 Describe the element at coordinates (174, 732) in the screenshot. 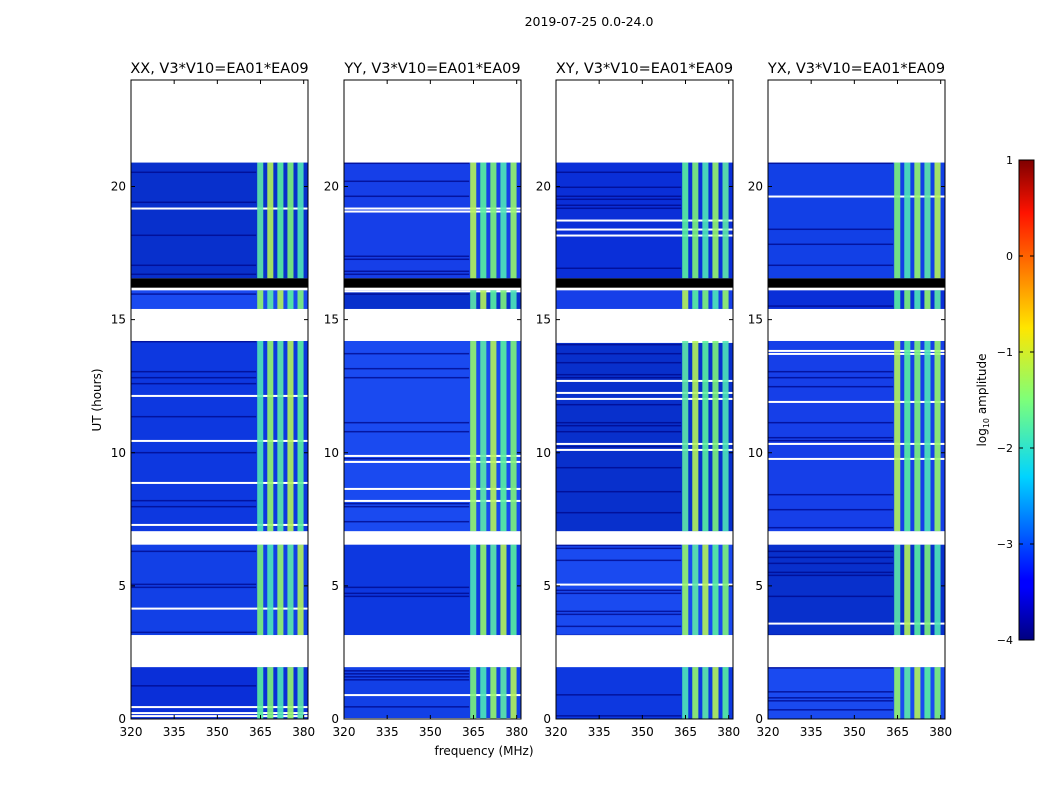

I see `x-tick-label: 335` at that location.